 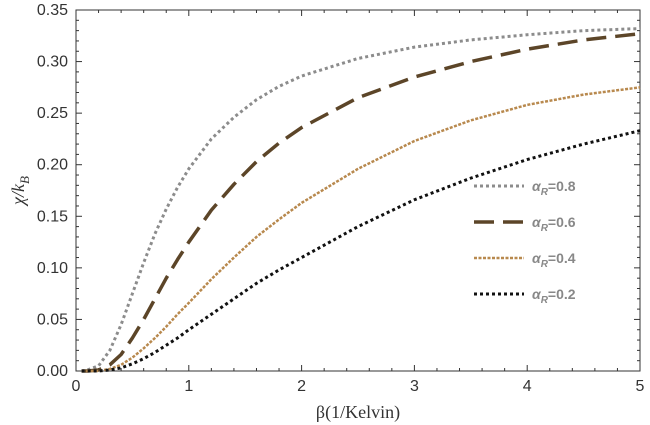 I want to click on x-axis-title: β(1/Kelvin), so click(x=358, y=412).